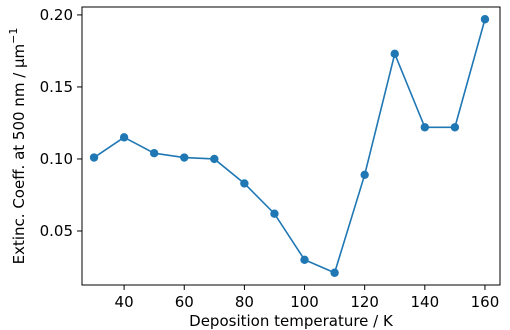  I want to click on x-tick-label: 80, so click(244, 302).